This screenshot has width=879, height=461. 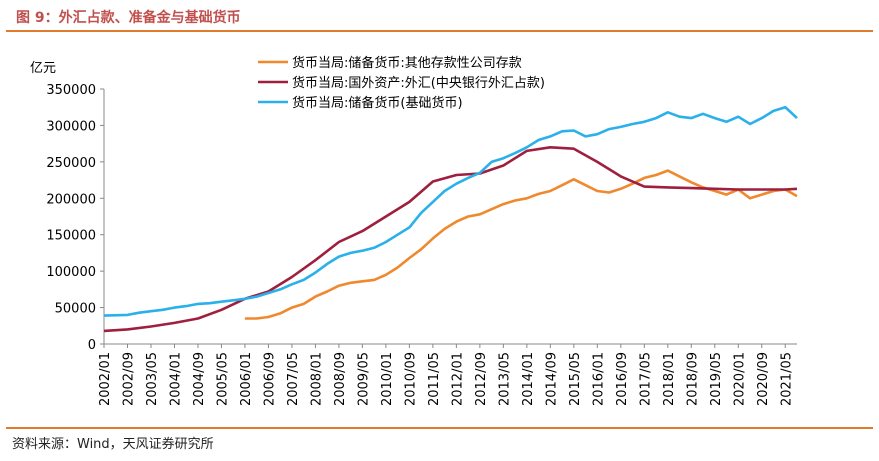 I want to click on x-tick-label: 2003/05, so click(x=152, y=379).